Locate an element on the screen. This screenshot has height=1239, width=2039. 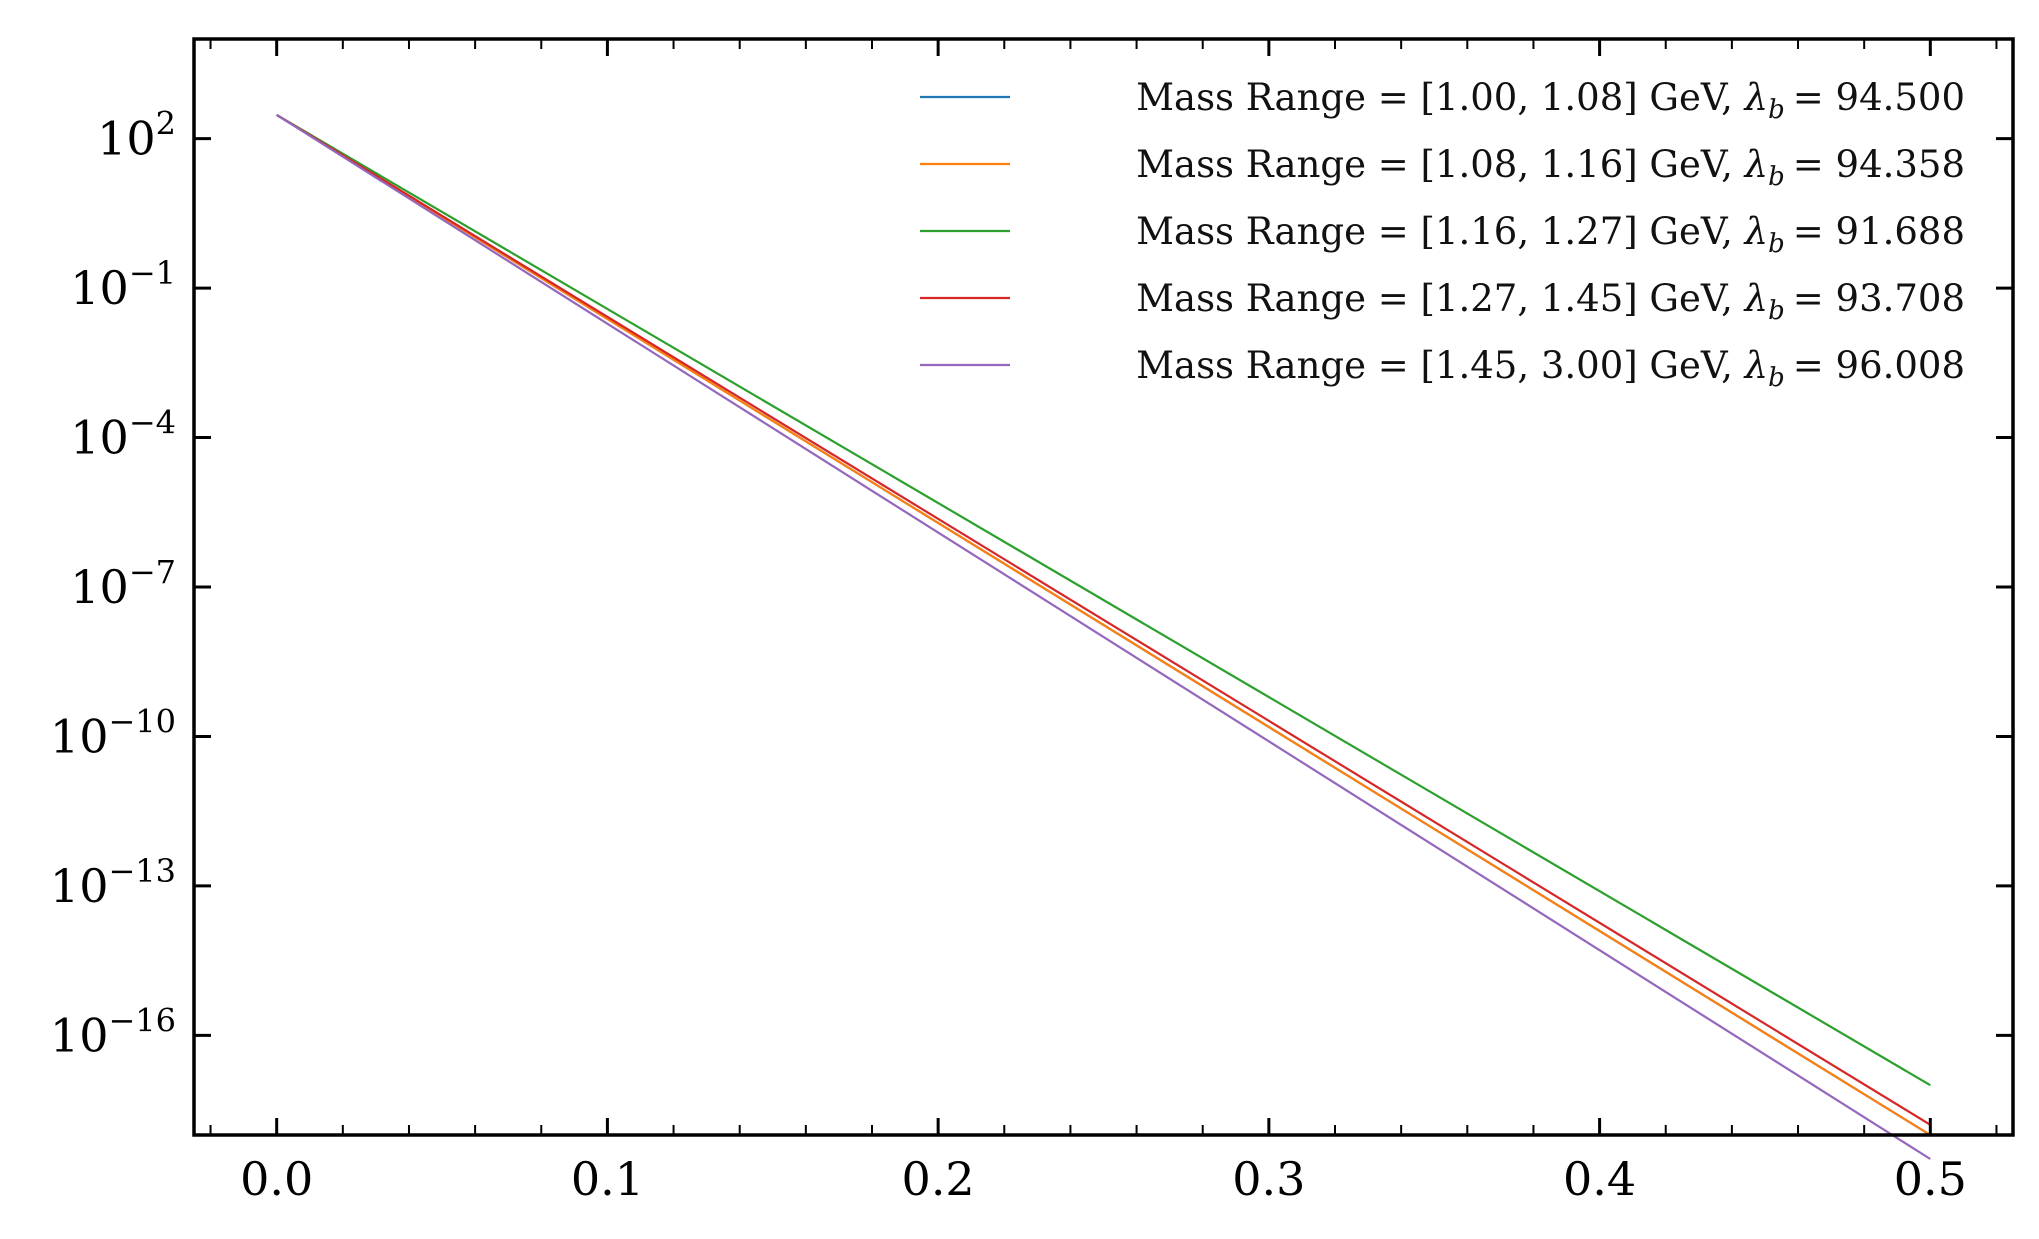
x-tick-label: 0.5 is located at coordinates (1930, 1179).